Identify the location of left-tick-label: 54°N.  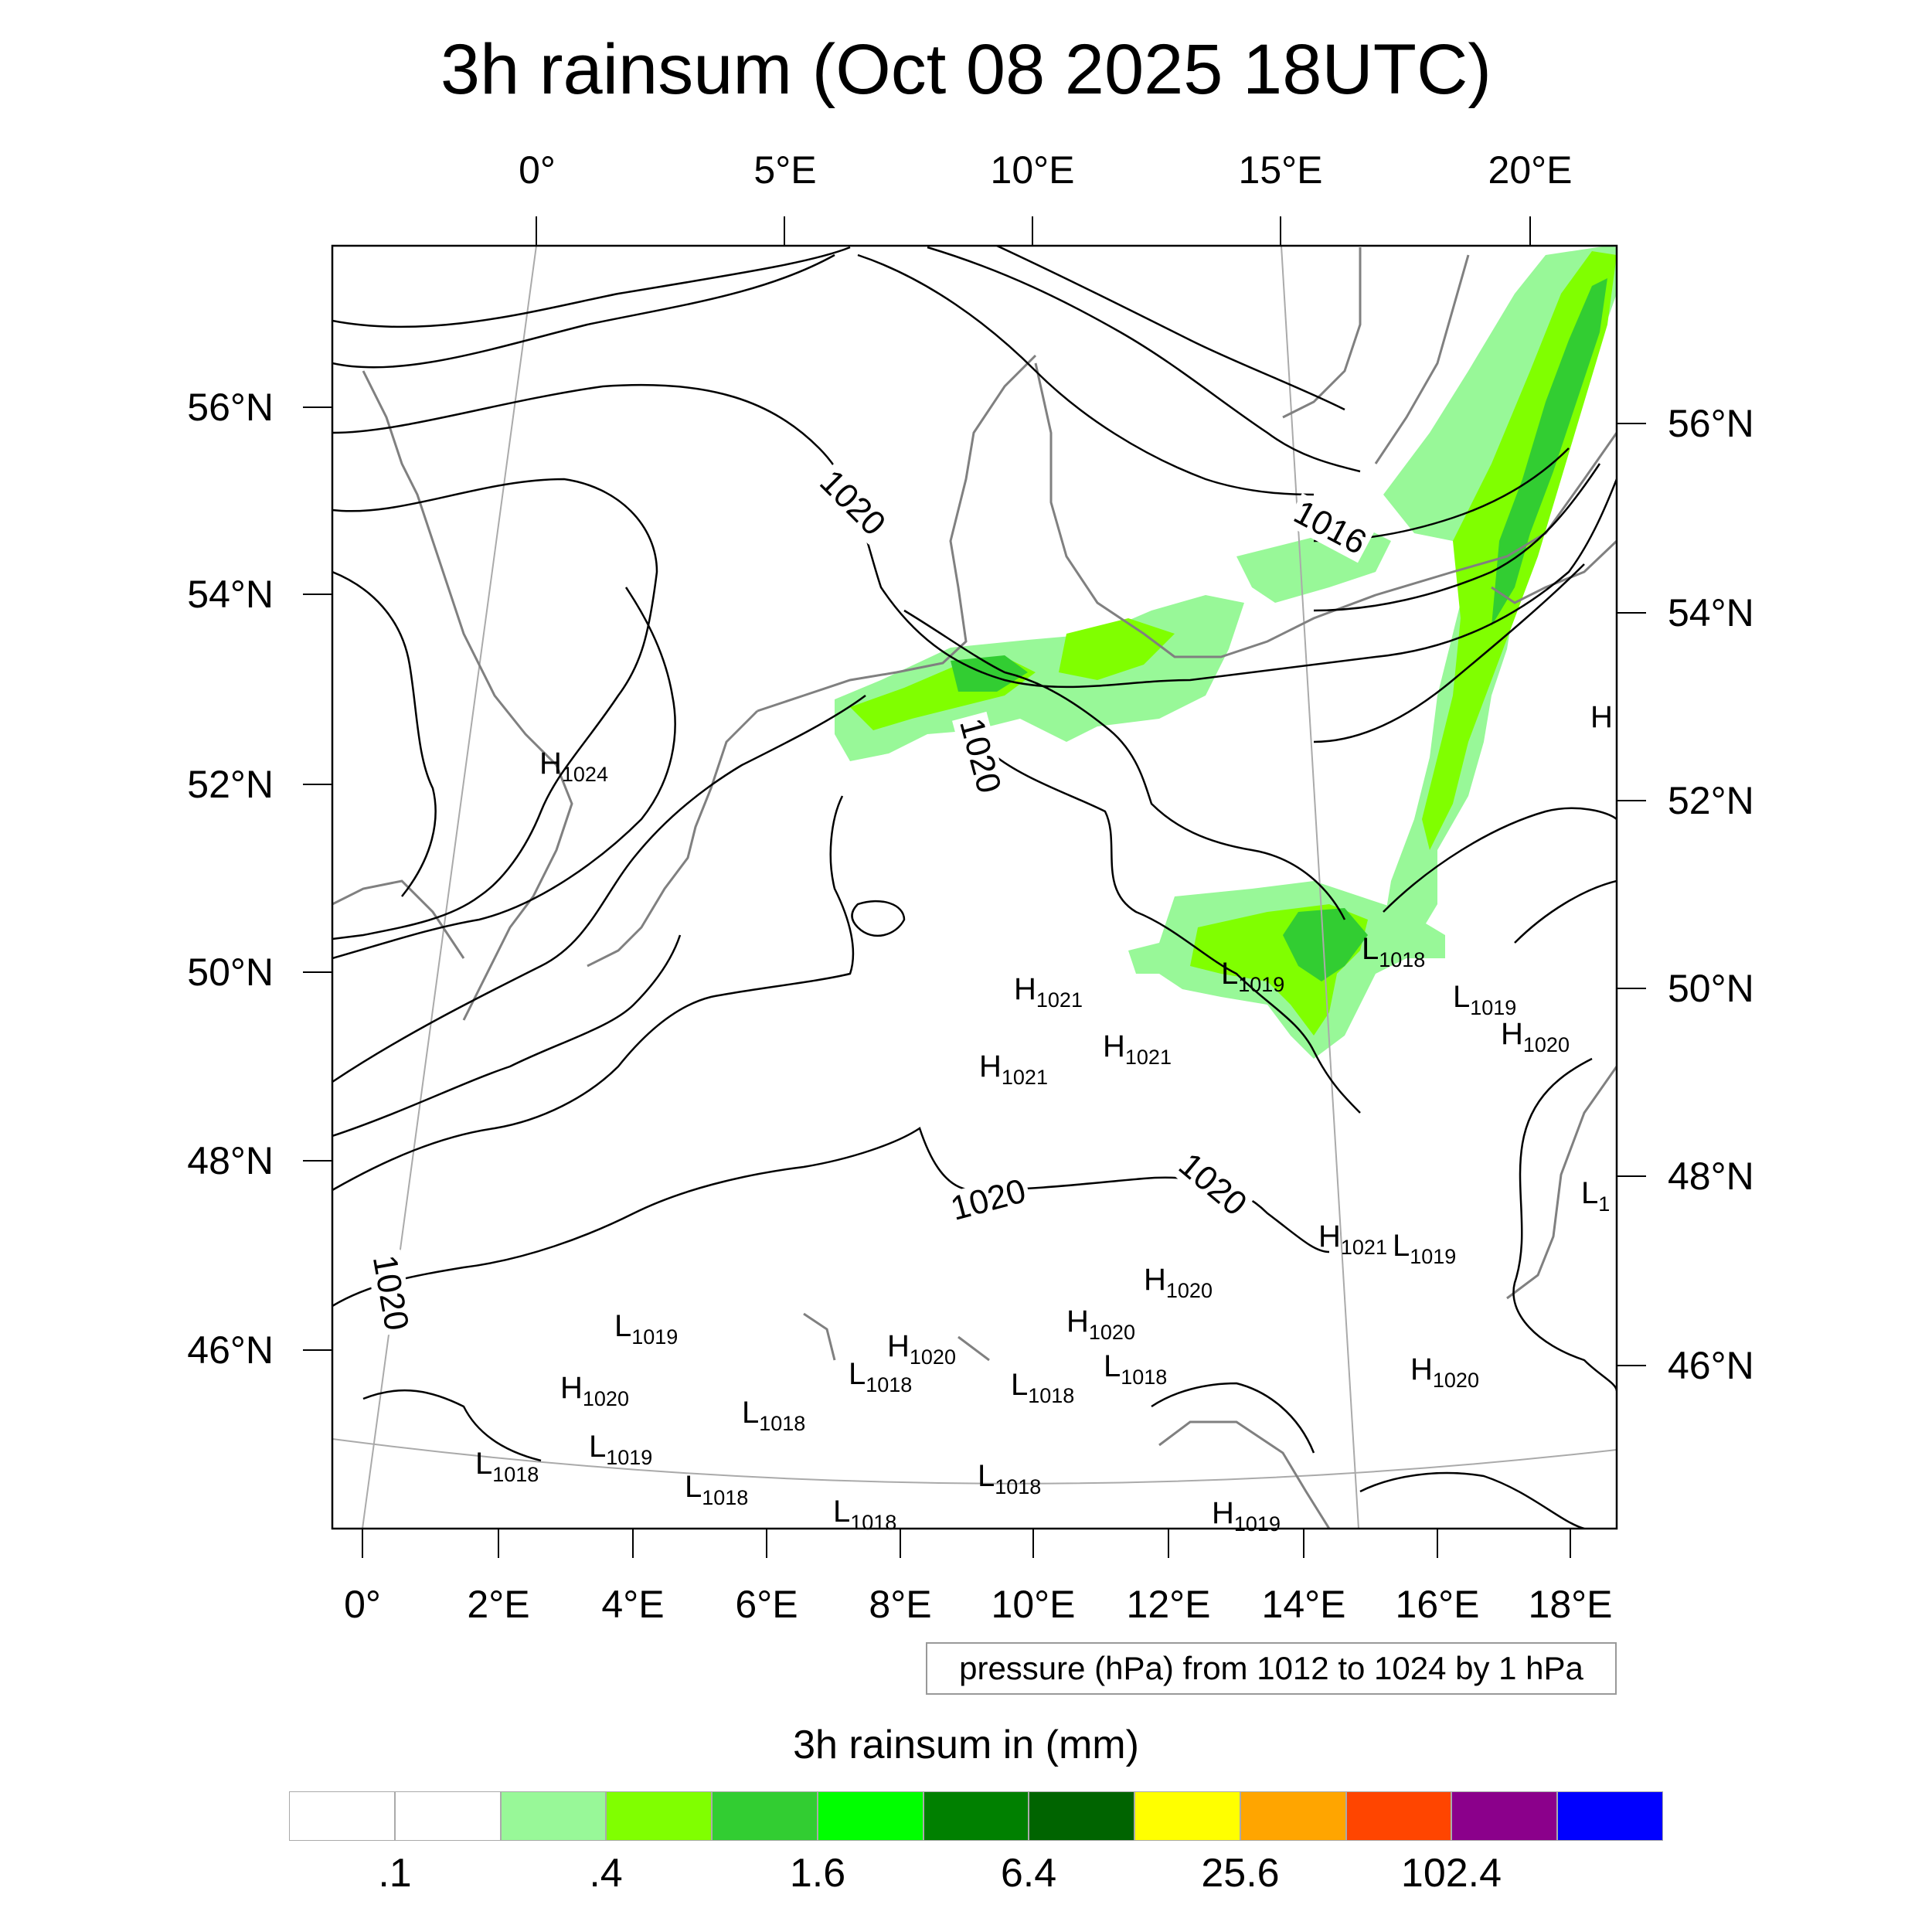
(230, 595).